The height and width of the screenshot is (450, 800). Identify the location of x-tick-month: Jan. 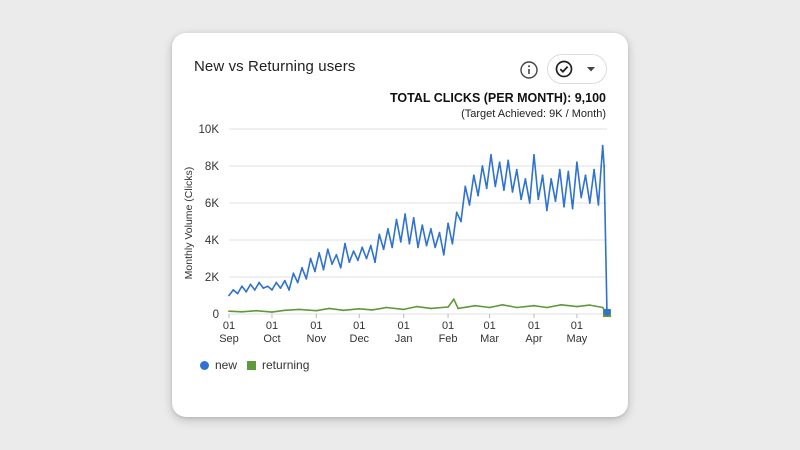
(404, 339).